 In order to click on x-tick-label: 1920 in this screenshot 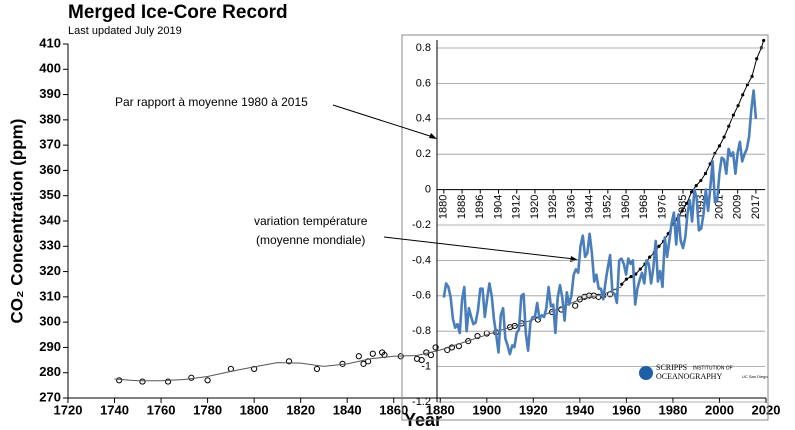, I will do `click(533, 409)`.